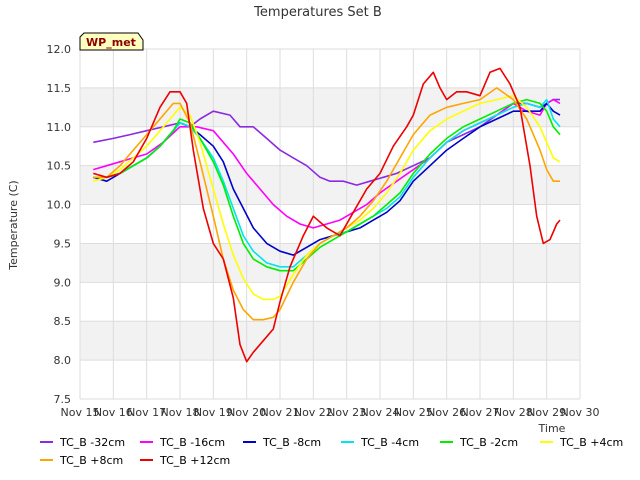 The height and width of the screenshot is (480, 640). What do you see at coordinates (546, 412) in the screenshot?
I see `x-tick-label: Nov 29` at bounding box center [546, 412].